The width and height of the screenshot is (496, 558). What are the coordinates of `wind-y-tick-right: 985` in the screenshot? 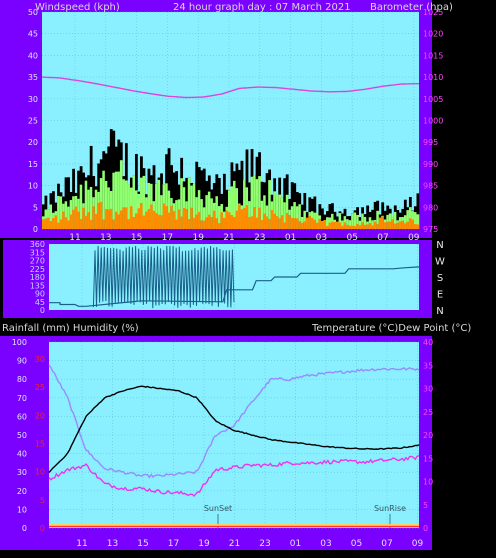 It's located at (430, 186).